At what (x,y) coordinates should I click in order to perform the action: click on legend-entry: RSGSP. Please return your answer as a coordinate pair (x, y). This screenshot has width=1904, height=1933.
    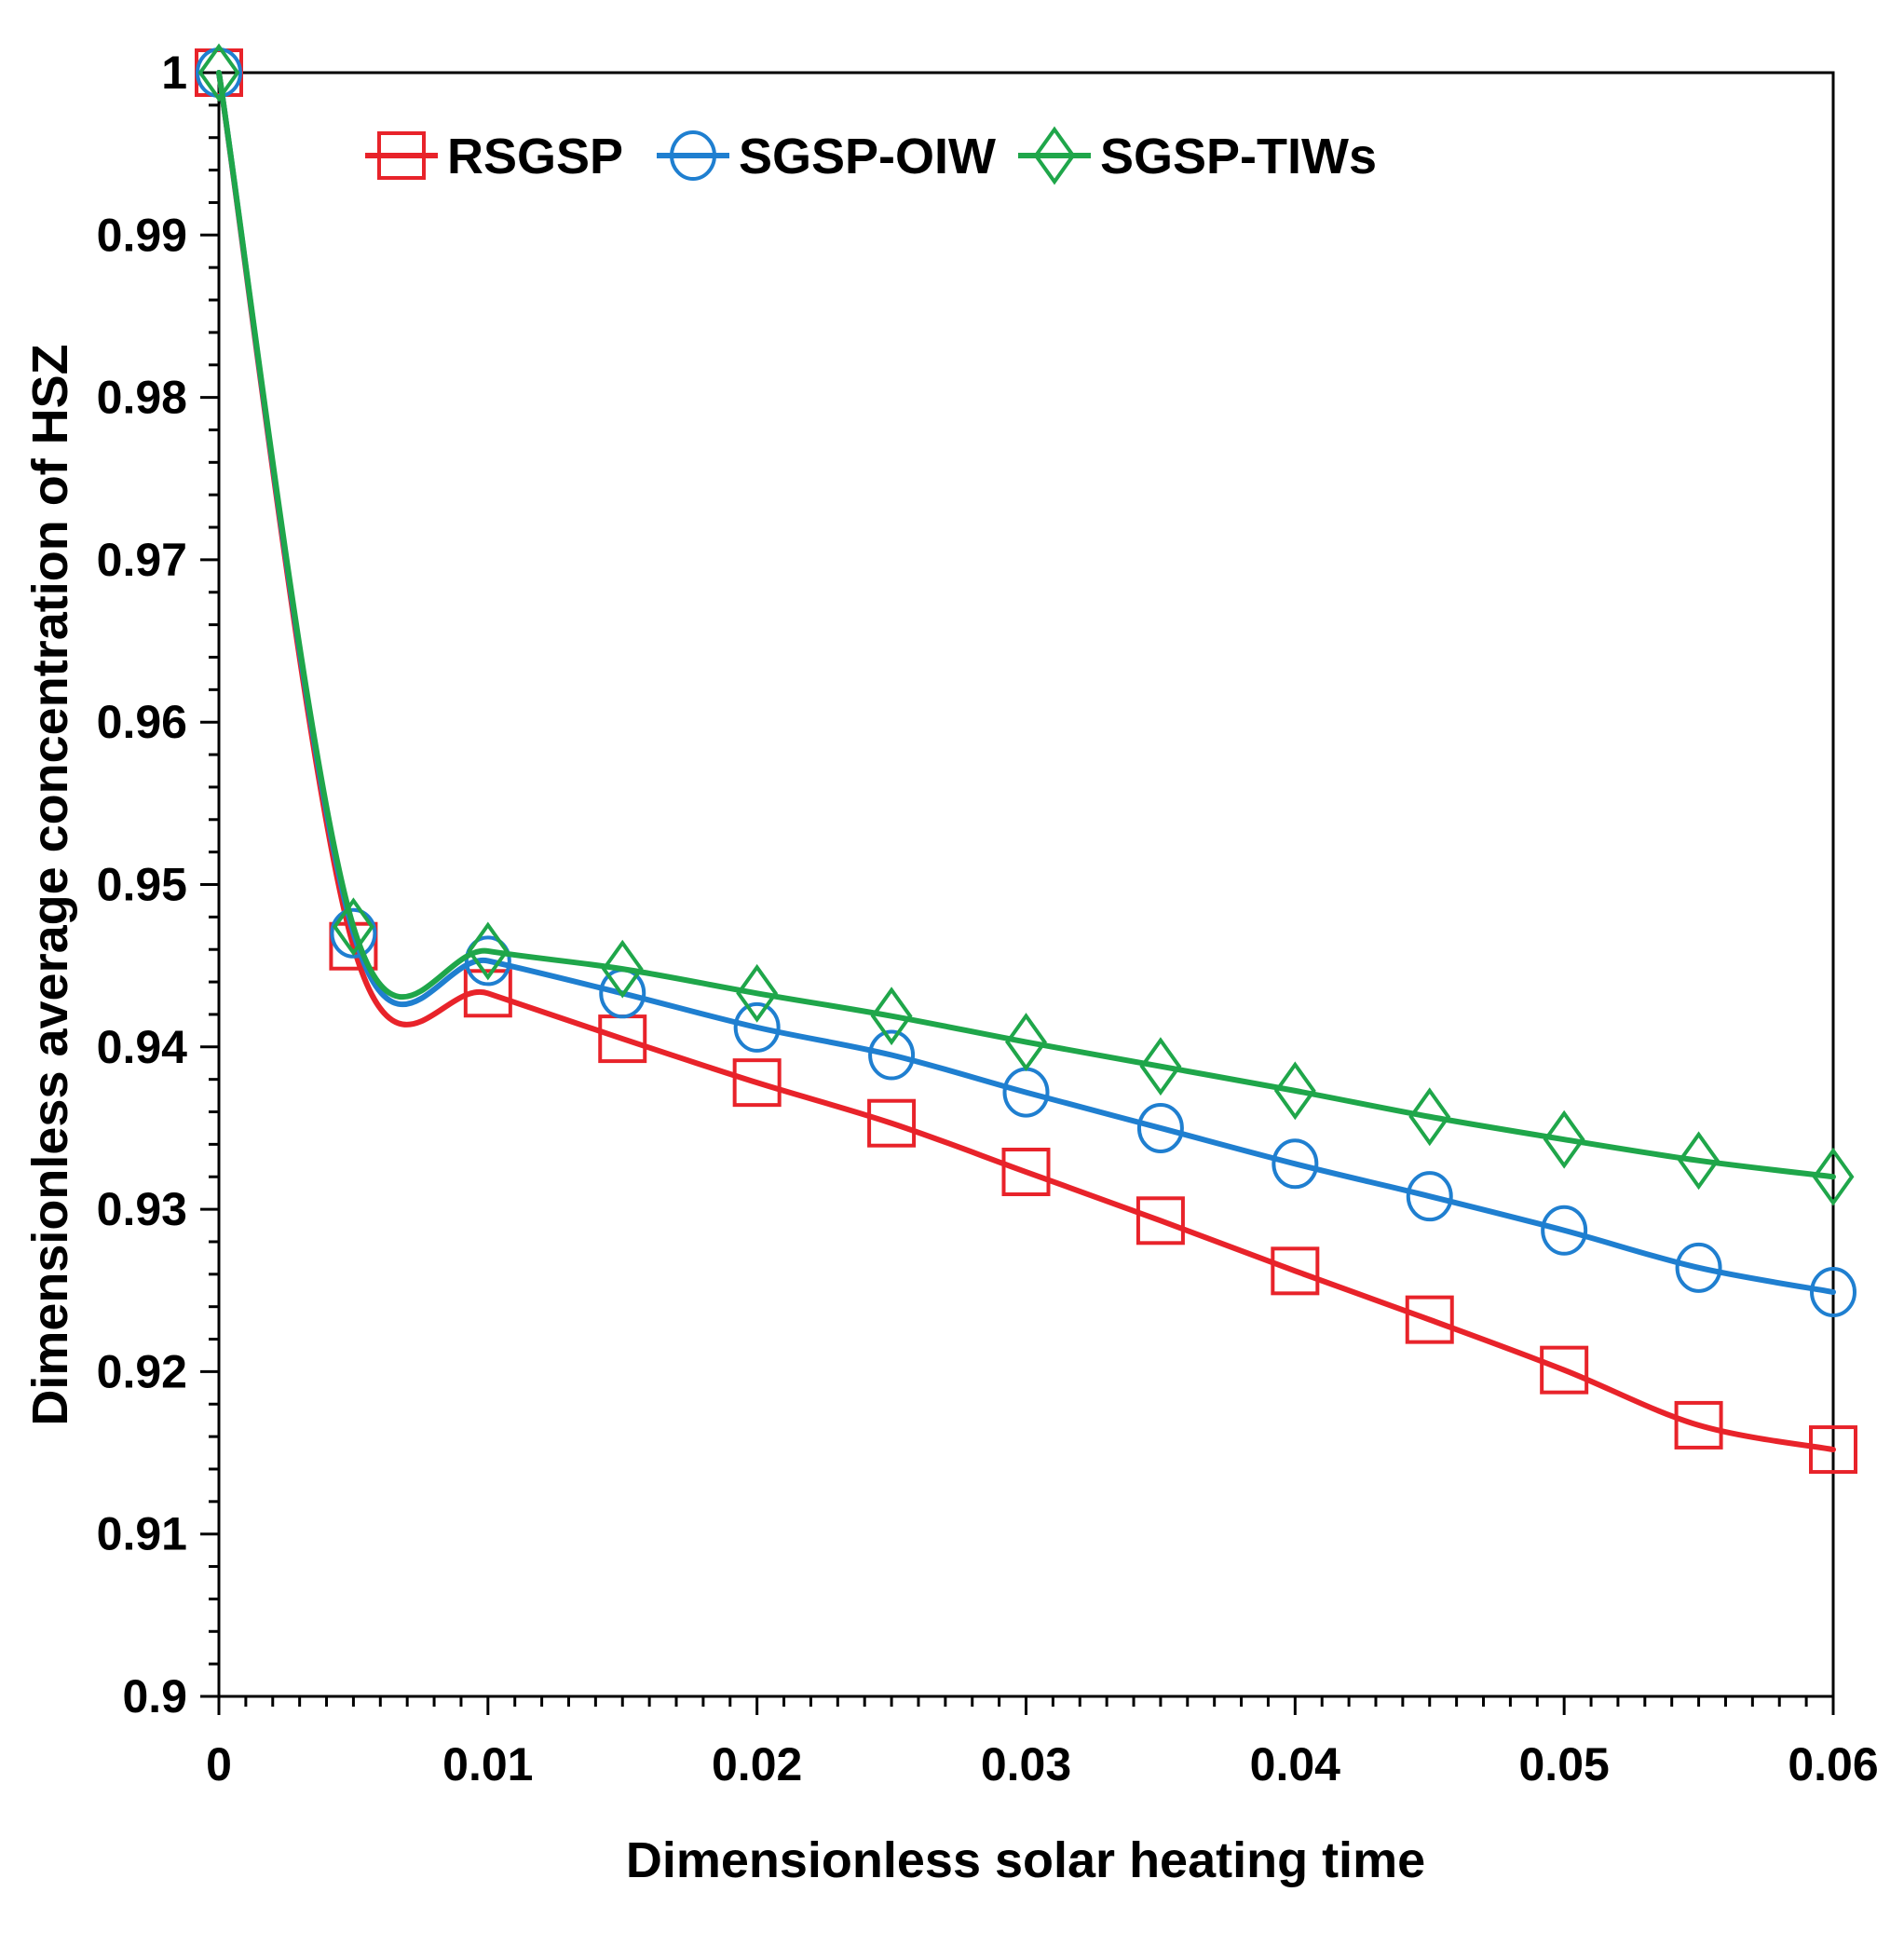
    Looking at the image, I should click on (494, 157).